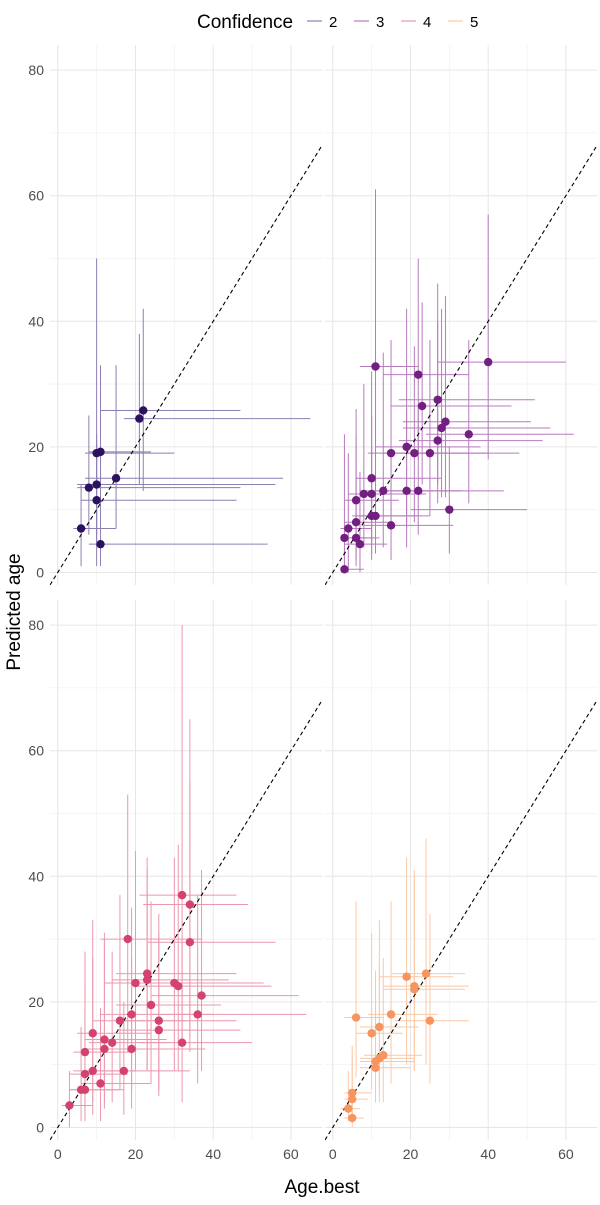  I want to click on legend-label: 4, so click(427, 22).